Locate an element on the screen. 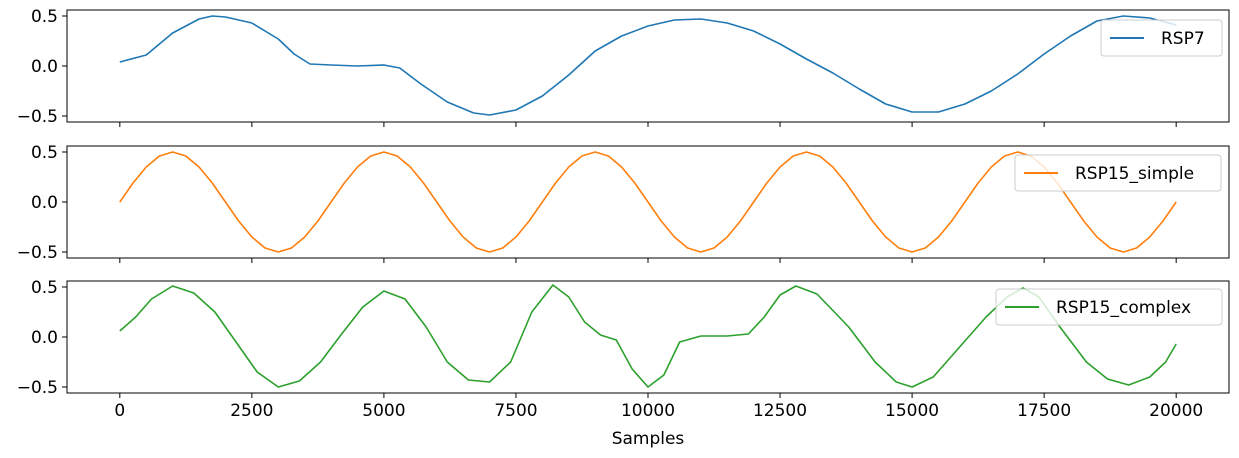 The width and height of the screenshot is (1239, 458). legend-label-3: RSP15_complex is located at coordinates (1123, 308).